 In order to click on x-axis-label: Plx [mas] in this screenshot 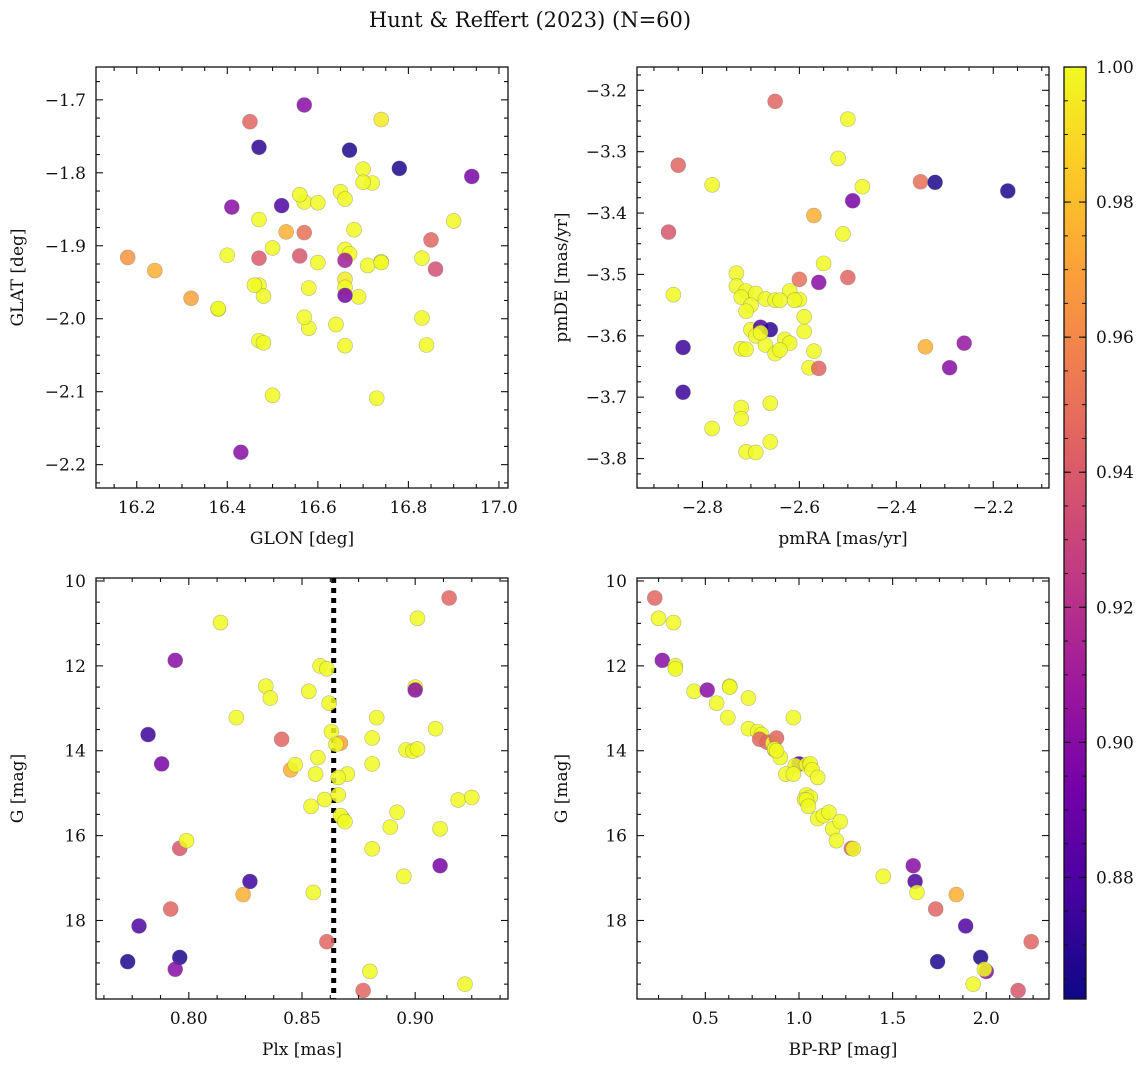, I will do `click(302, 1050)`.